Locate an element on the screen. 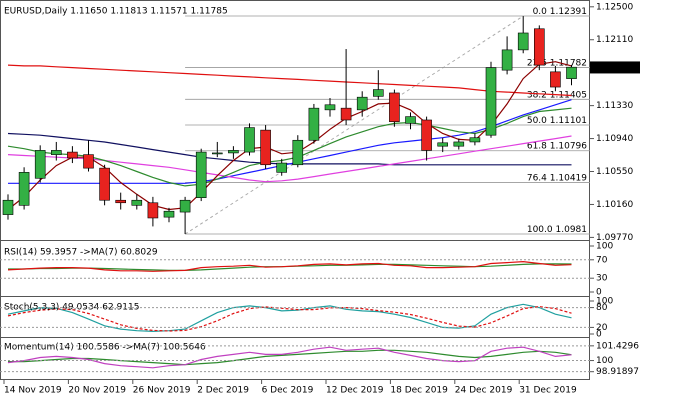  panel-title: Momentum(14) 100.5586 ->MA(7) 100.5646 is located at coordinates (105, 348).